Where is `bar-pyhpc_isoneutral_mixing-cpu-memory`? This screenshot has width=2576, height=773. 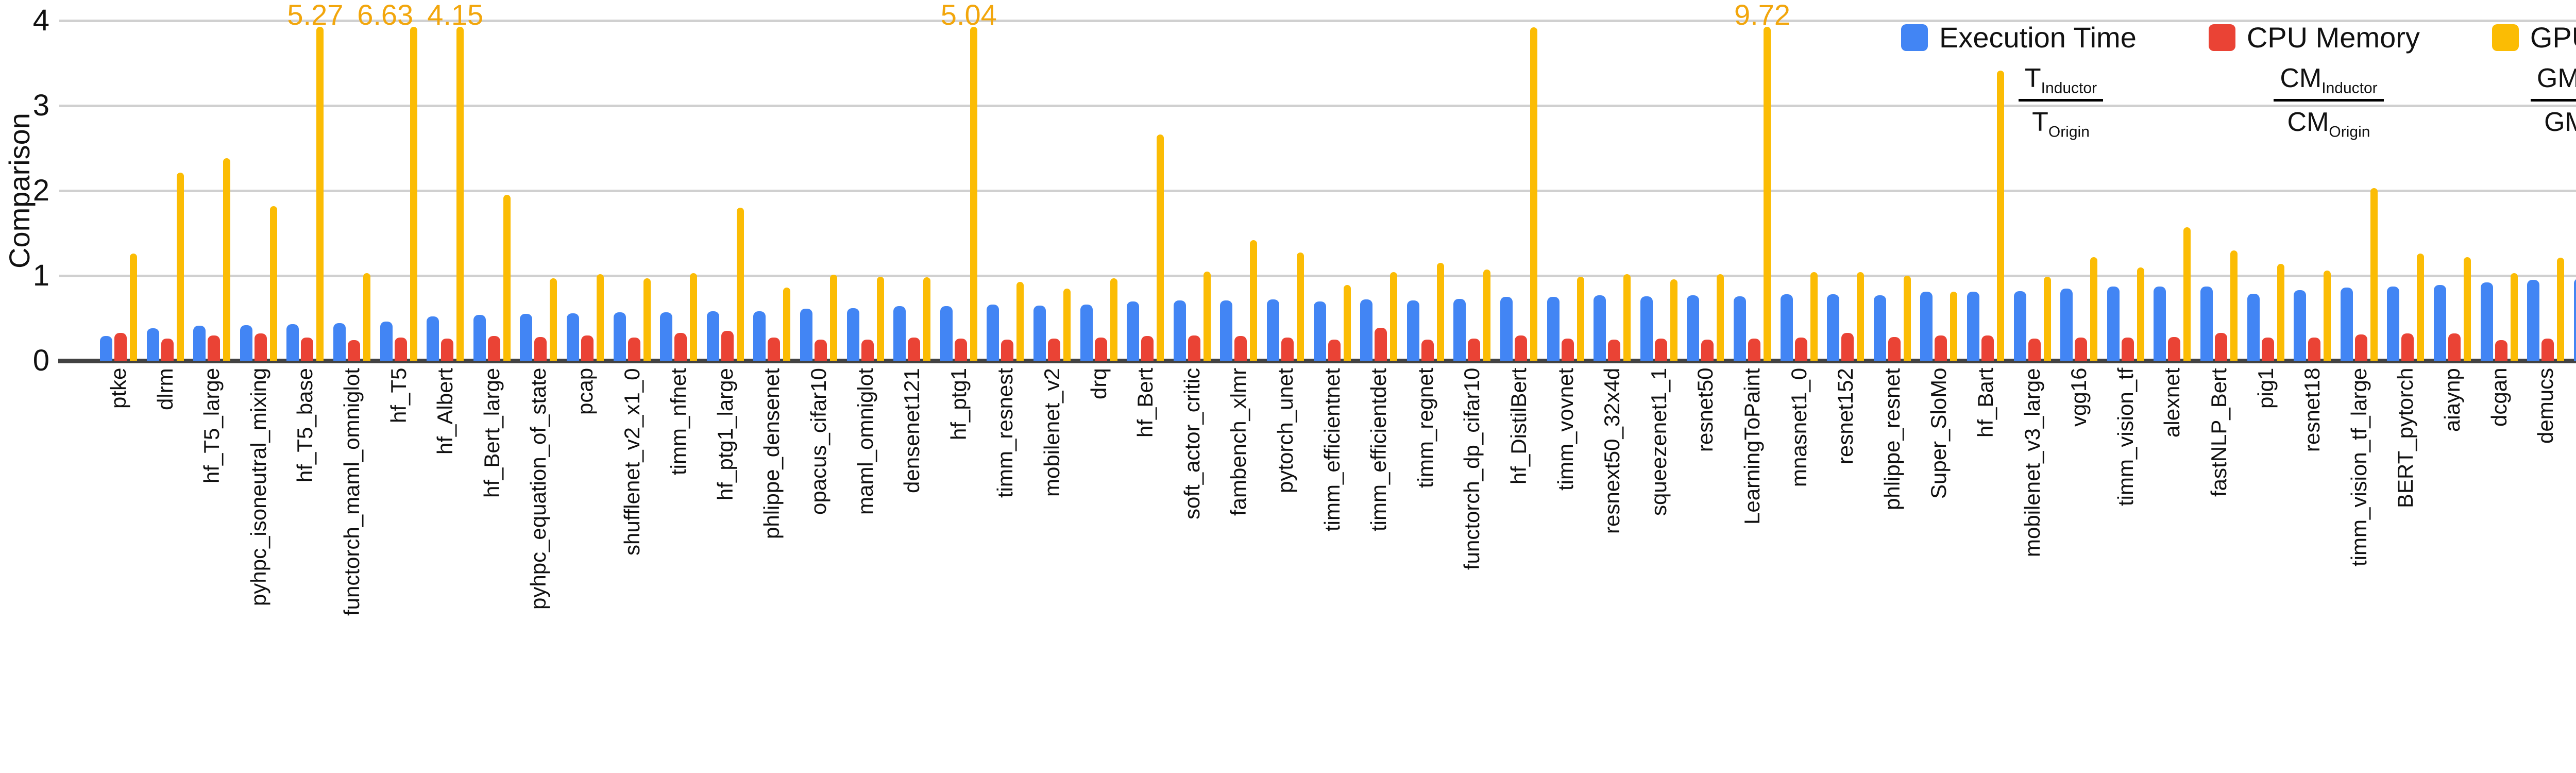 bar-pyhpc_isoneutral_mixing-cpu-memory is located at coordinates (260, 347).